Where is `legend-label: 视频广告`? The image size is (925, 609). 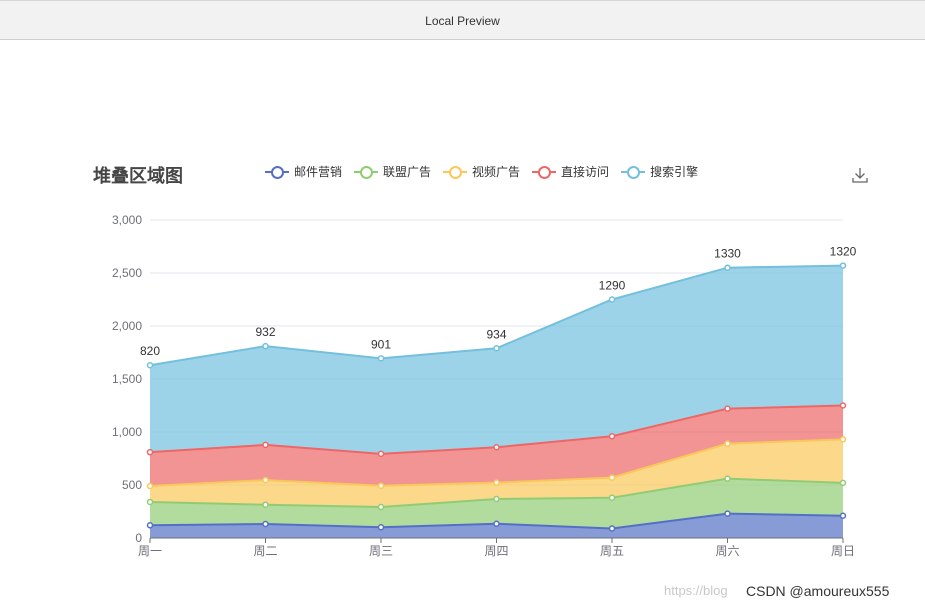
legend-label: 视频广告 is located at coordinates (496, 172).